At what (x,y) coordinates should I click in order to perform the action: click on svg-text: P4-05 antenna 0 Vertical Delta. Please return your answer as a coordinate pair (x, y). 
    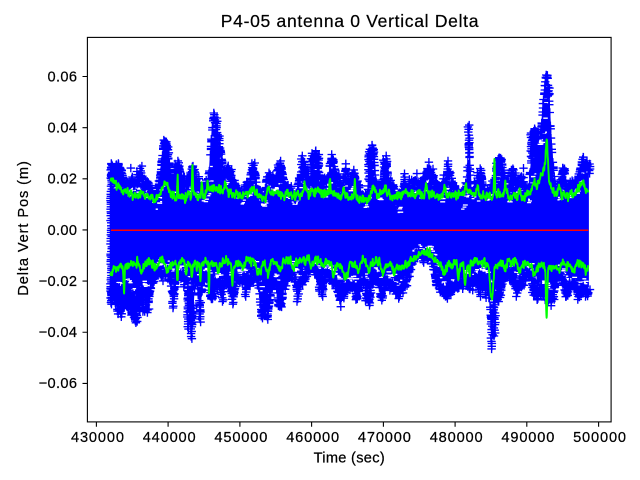
    Looking at the image, I should click on (350, 21).